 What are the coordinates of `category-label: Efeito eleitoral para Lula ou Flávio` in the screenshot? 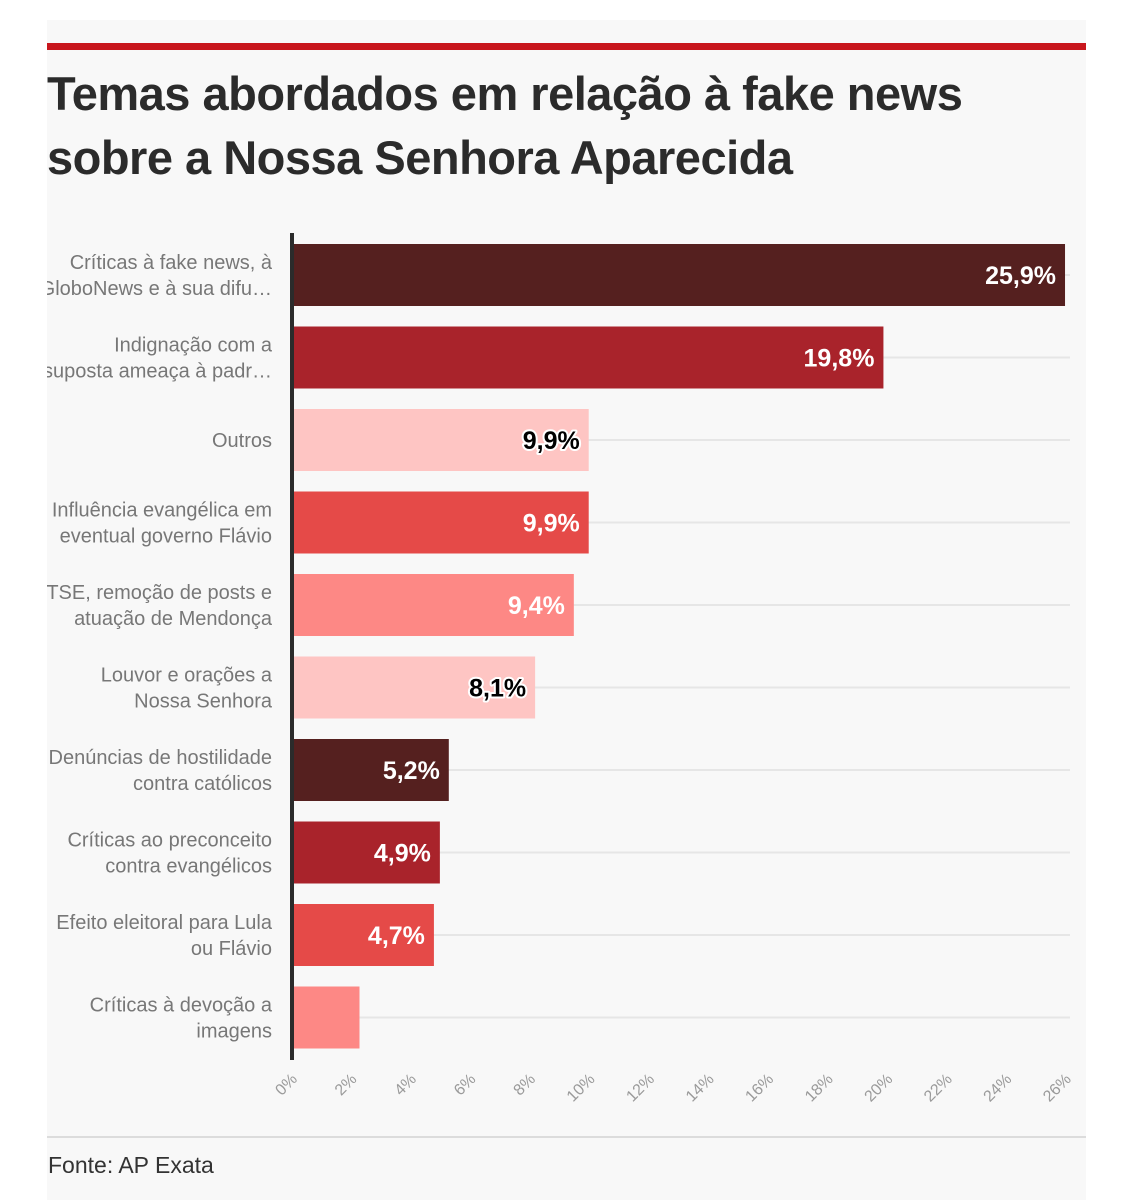 It's located at (164, 936).